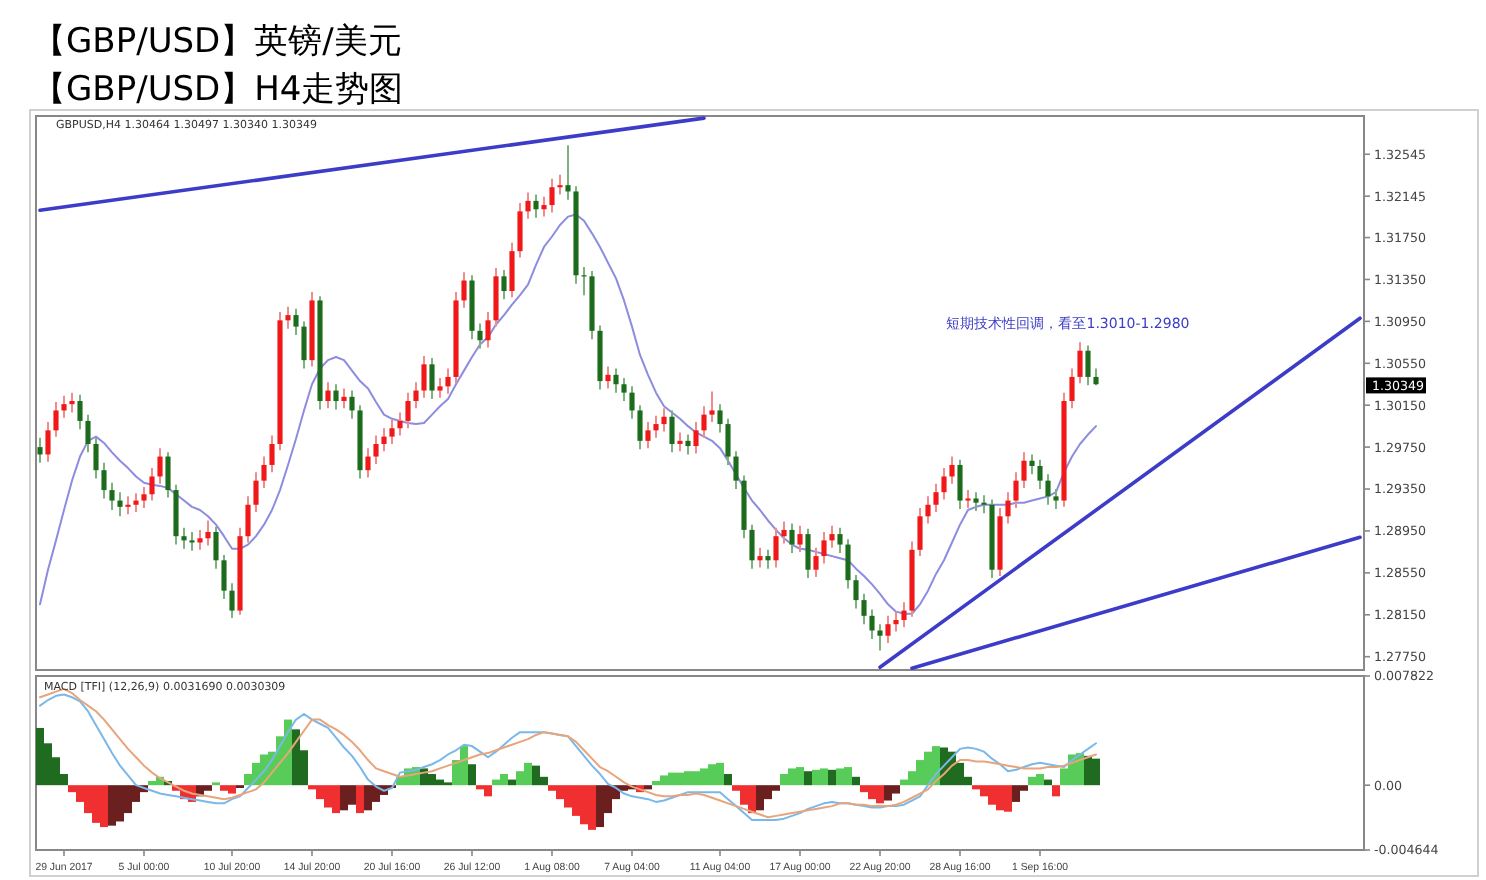 The image size is (1486, 880). I want to click on chart-title: 【GBP/USD】英镑/美元, so click(217, 42).